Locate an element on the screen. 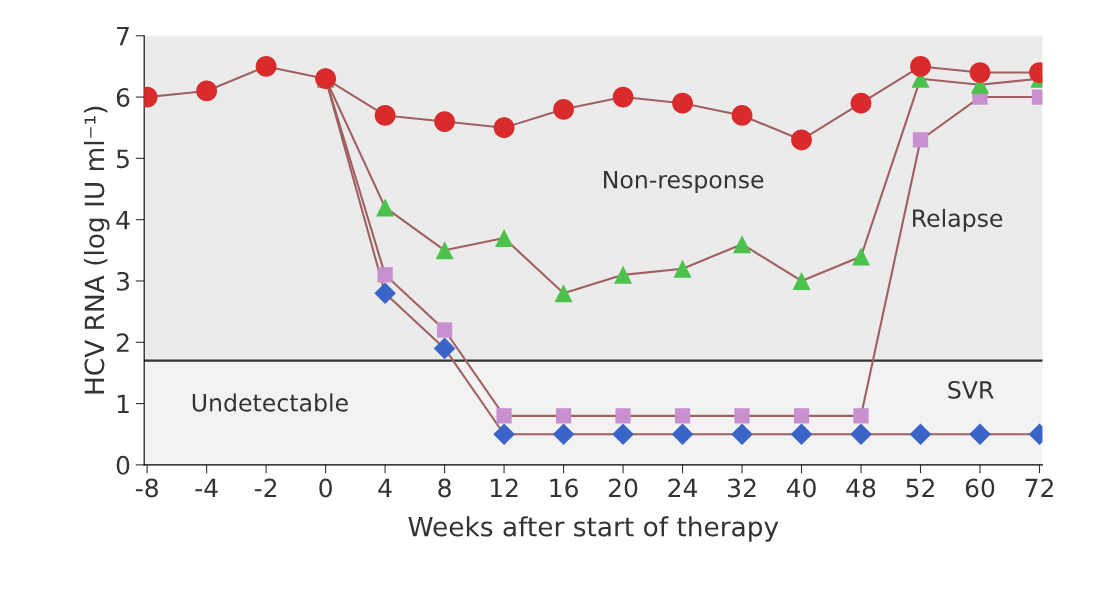  y-tick-label: 1 is located at coordinates (123, 404).